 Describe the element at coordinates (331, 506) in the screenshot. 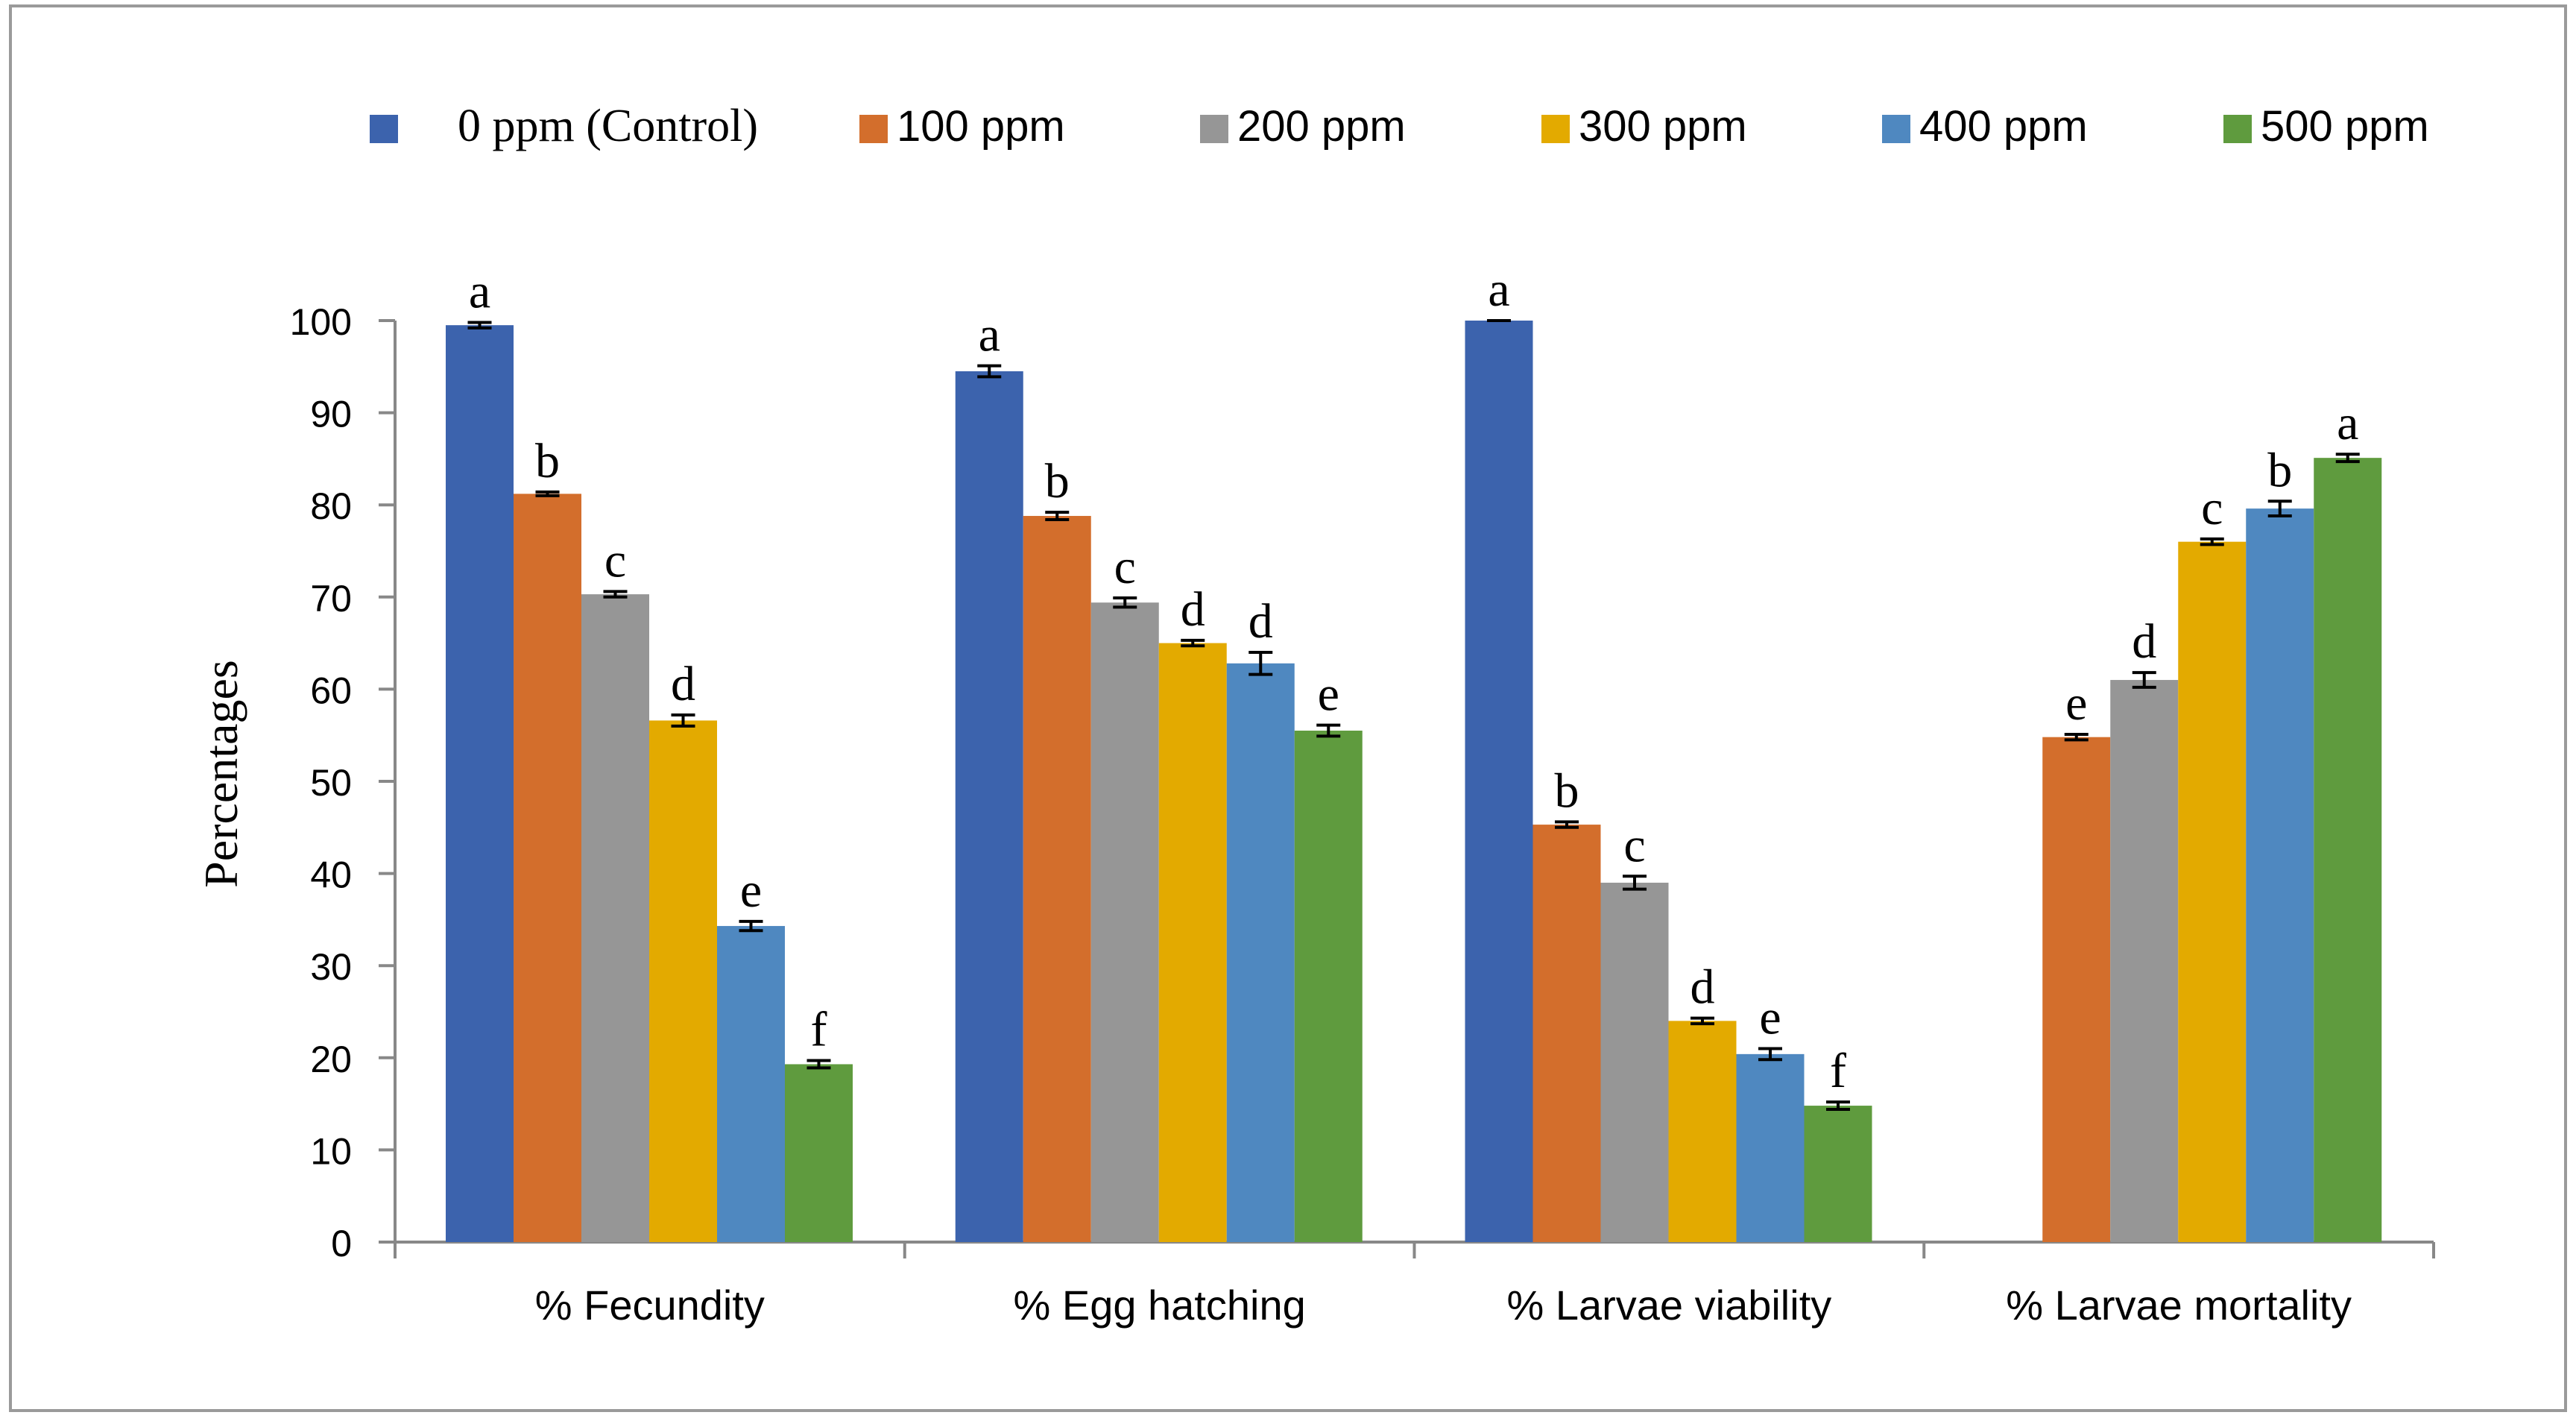

I see `y-tick-label: 80` at that location.